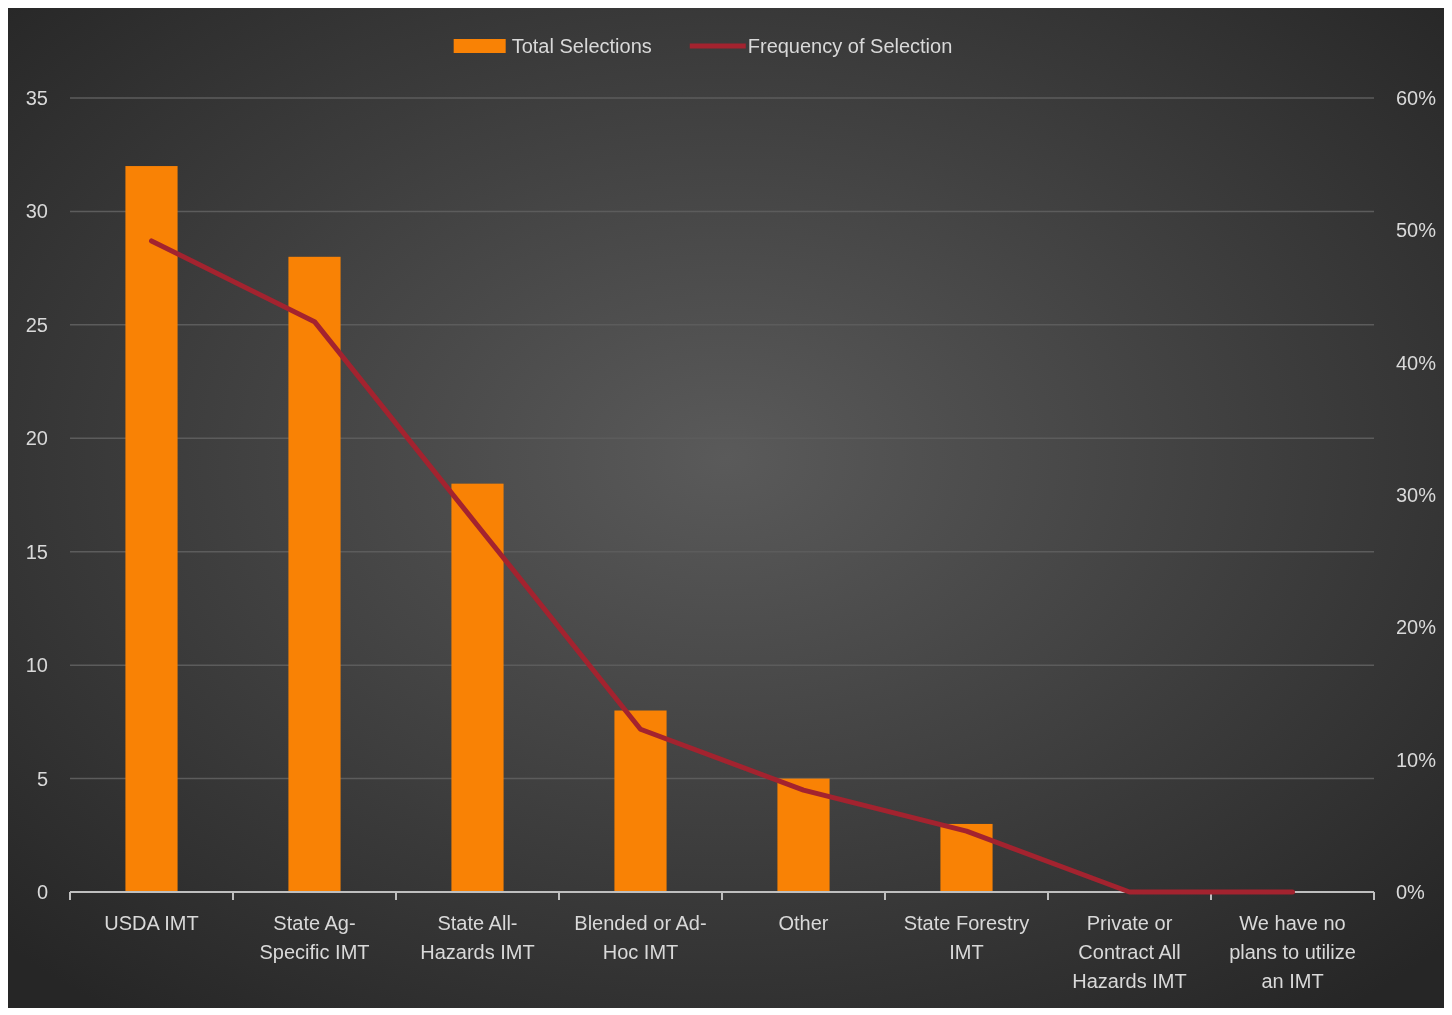  I want to click on x-tick-label: State Ag-Specific IMT, so click(314, 937).